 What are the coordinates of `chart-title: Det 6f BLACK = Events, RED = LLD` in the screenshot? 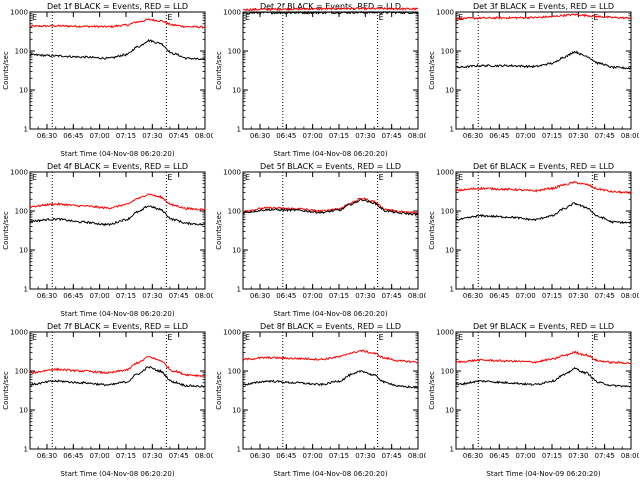 It's located at (543, 166).